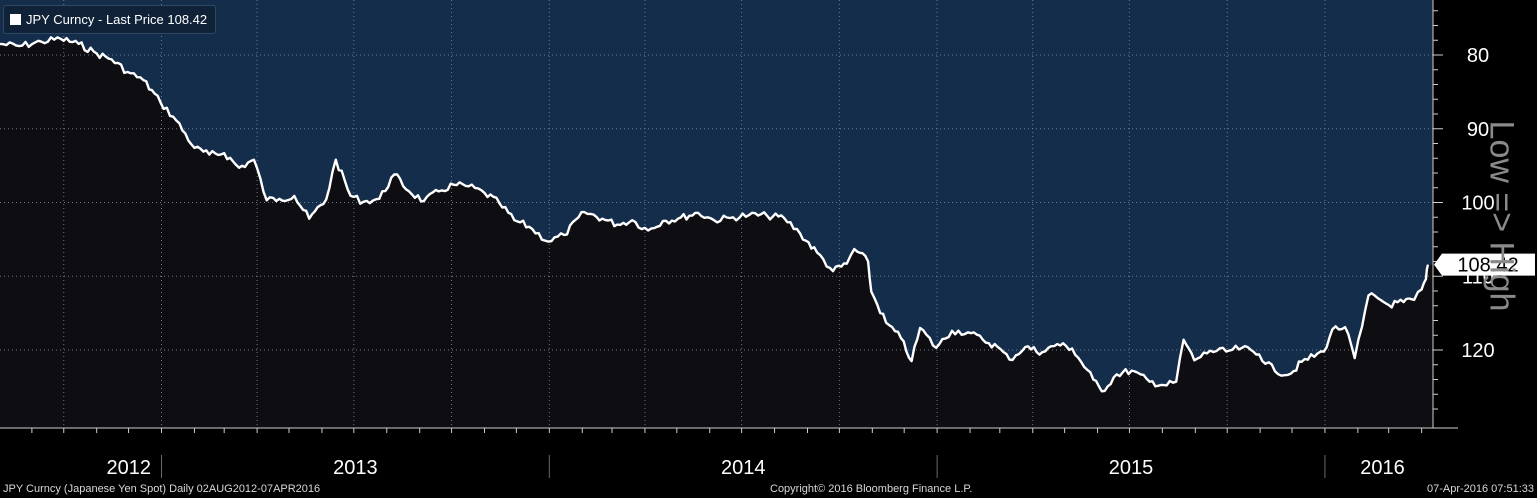 The image size is (1537, 498). I want to click on last-price-box, so click(1484, 264).